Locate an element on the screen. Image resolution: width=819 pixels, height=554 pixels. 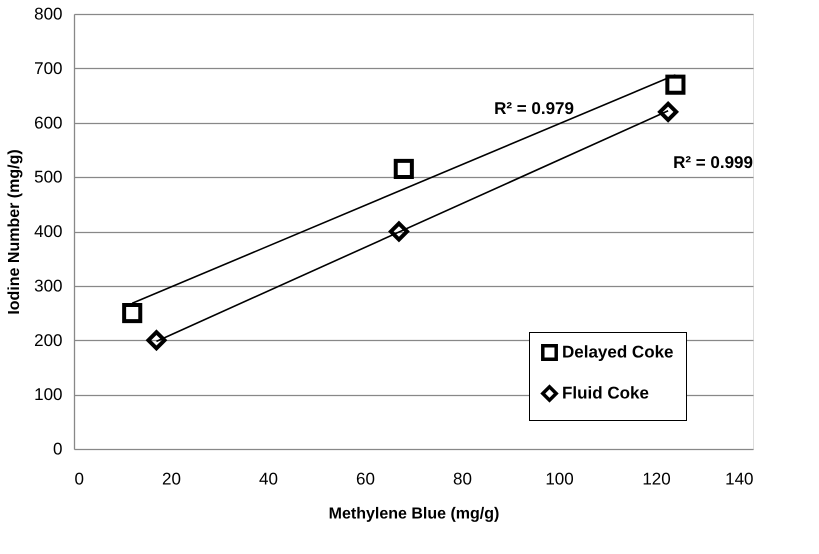
y-tick-label: 300 is located at coordinates (48, 286).